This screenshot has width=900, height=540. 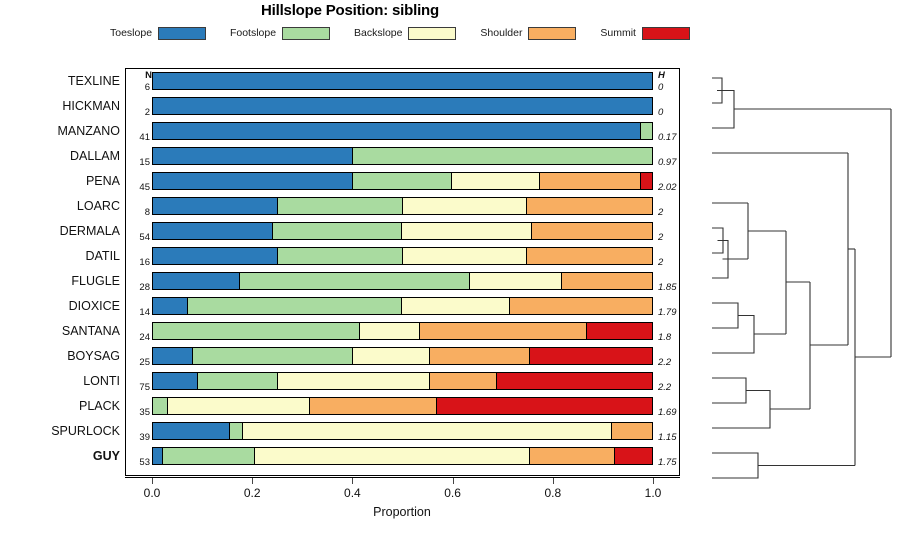 What do you see at coordinates (131, 33) in the screenshot?
I see `legend-label-toeslope: Toeslope` at bounding box center [131, 33].